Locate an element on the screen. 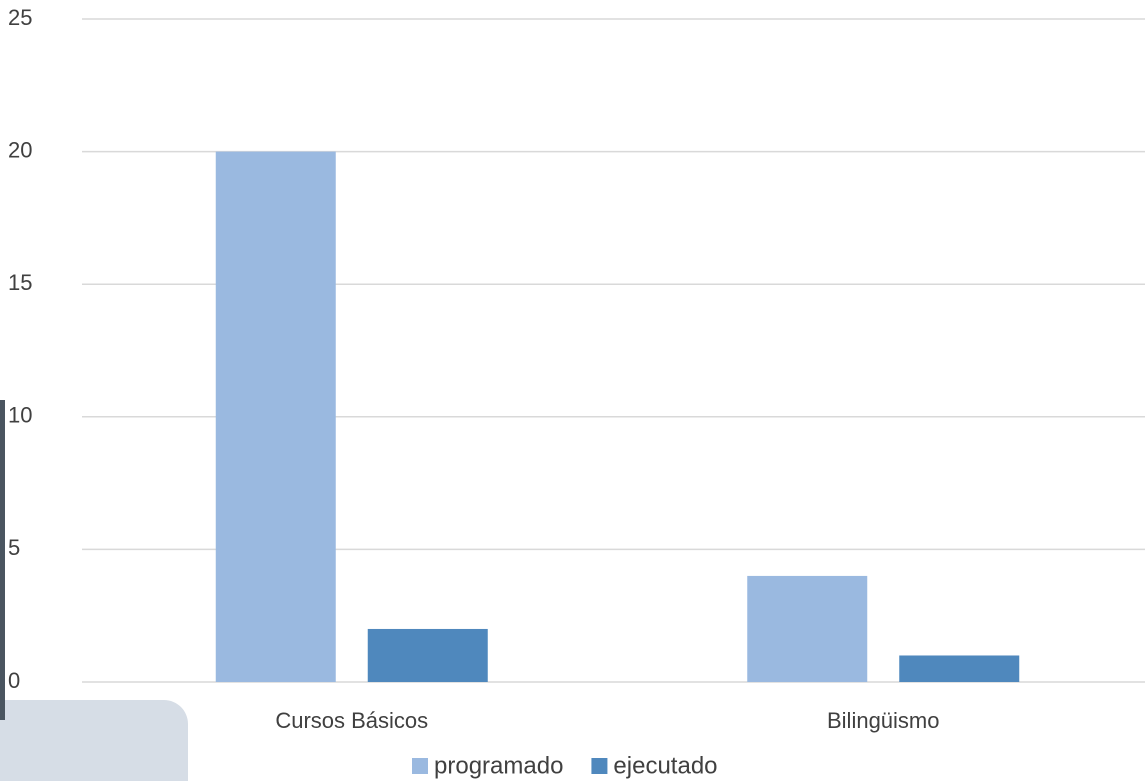 The height and width of the screenshot is (781, 1145). legend-label: programado is located at coordinates (498, 765).